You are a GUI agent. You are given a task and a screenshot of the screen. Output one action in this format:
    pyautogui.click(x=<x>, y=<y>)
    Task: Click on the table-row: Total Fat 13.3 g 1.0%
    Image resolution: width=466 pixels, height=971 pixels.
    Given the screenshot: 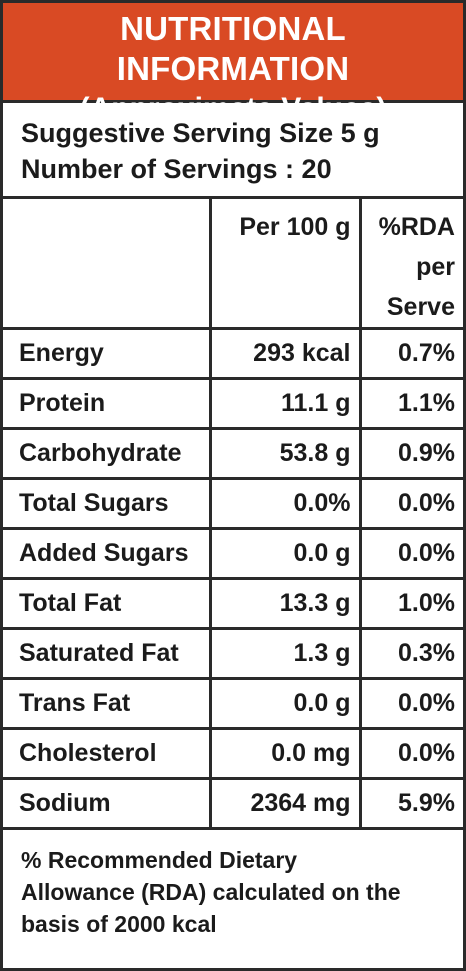 What is the action you would take?
    pyautogui.click(x=233, y=603)
    